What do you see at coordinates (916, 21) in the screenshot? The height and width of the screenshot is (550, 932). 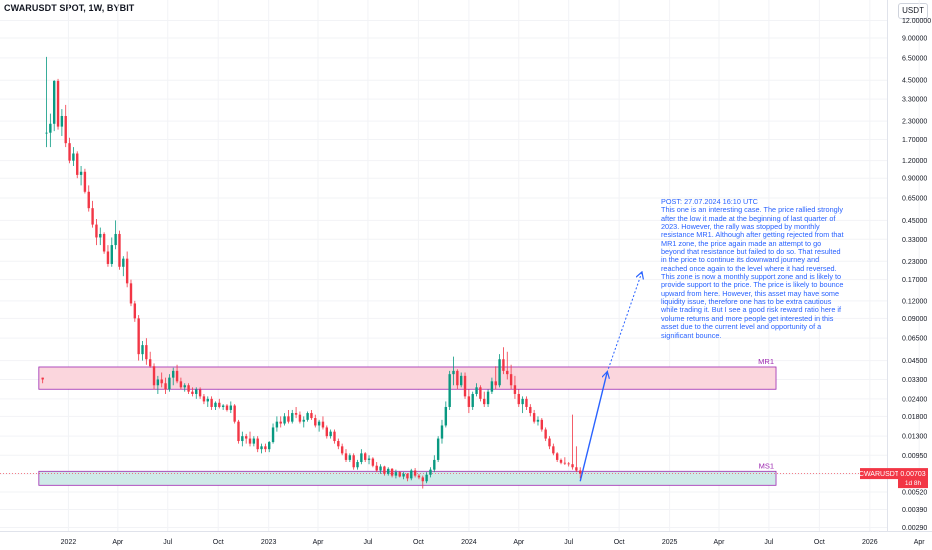 I see `price-tick-label: 12.00000` at bounding box center [916, 21].